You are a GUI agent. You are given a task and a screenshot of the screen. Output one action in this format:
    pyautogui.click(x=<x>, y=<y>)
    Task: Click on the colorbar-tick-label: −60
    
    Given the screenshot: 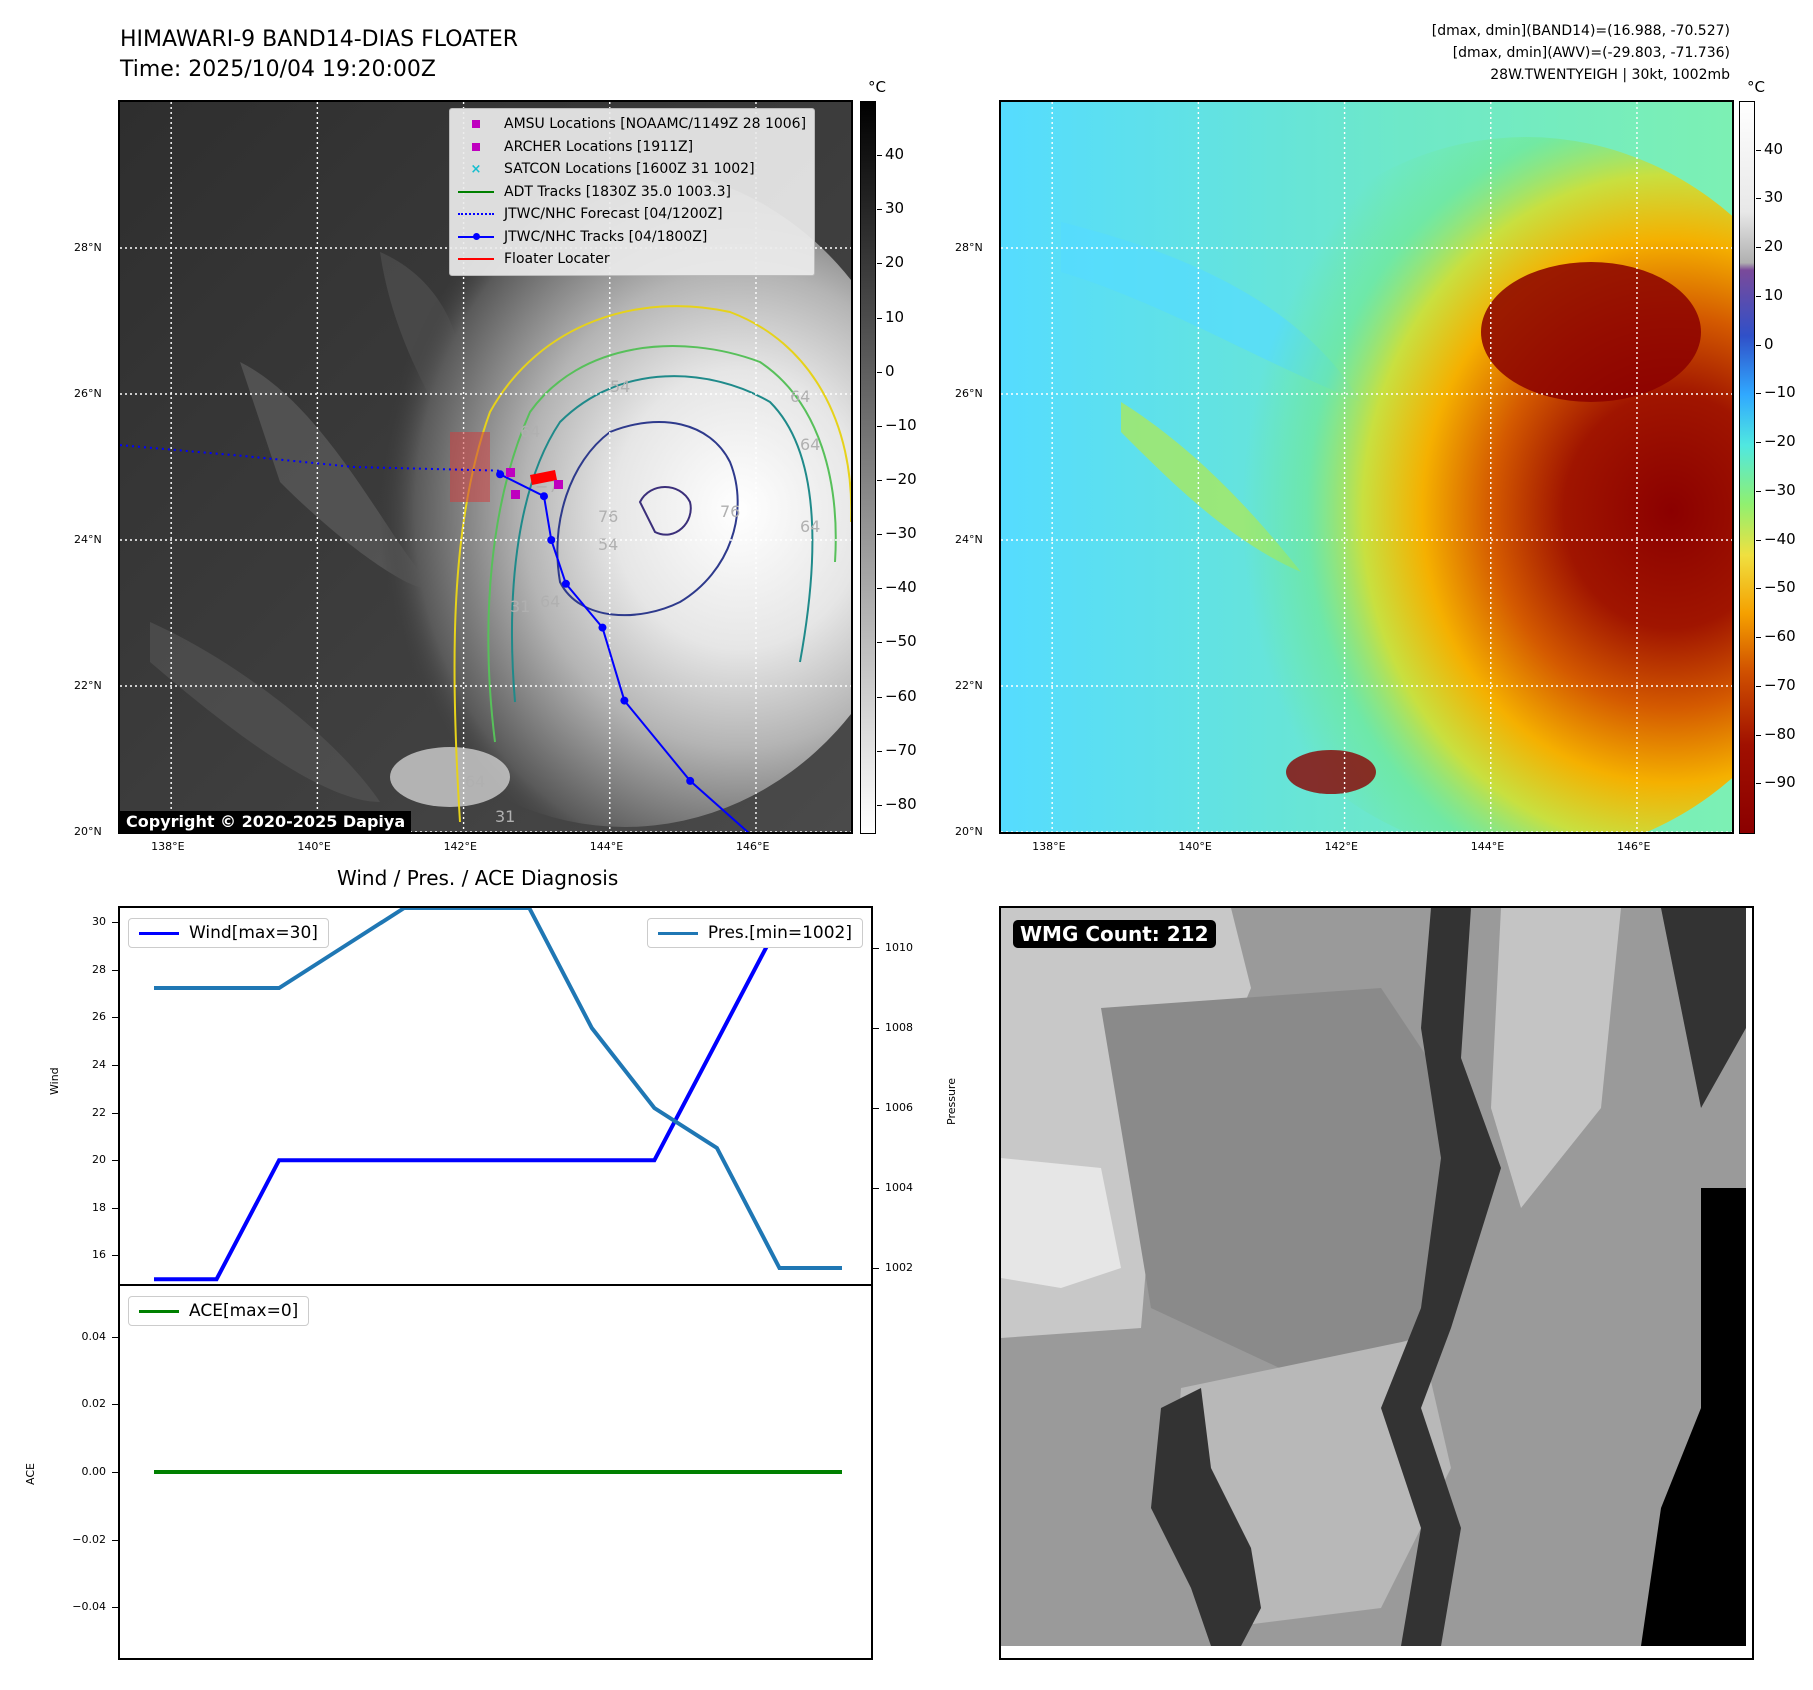 What is the action you would take?
    pyautogui.click(x=901, y=695)
    